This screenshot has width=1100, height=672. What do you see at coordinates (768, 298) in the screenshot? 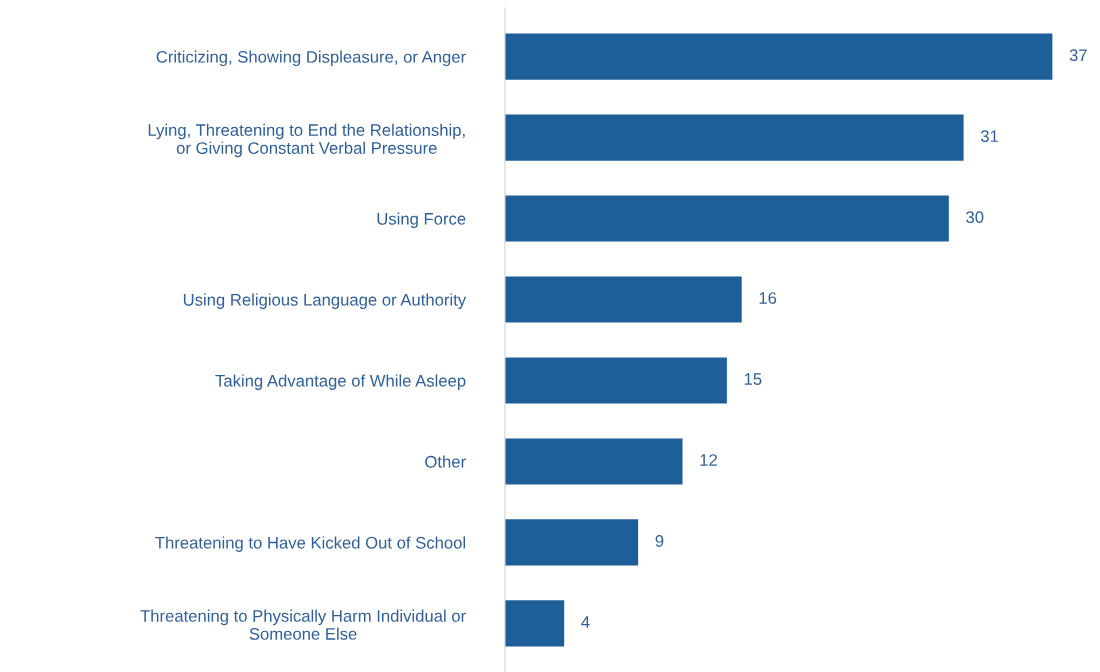
I see `data-label: 16` at bounding box center [768, 298].